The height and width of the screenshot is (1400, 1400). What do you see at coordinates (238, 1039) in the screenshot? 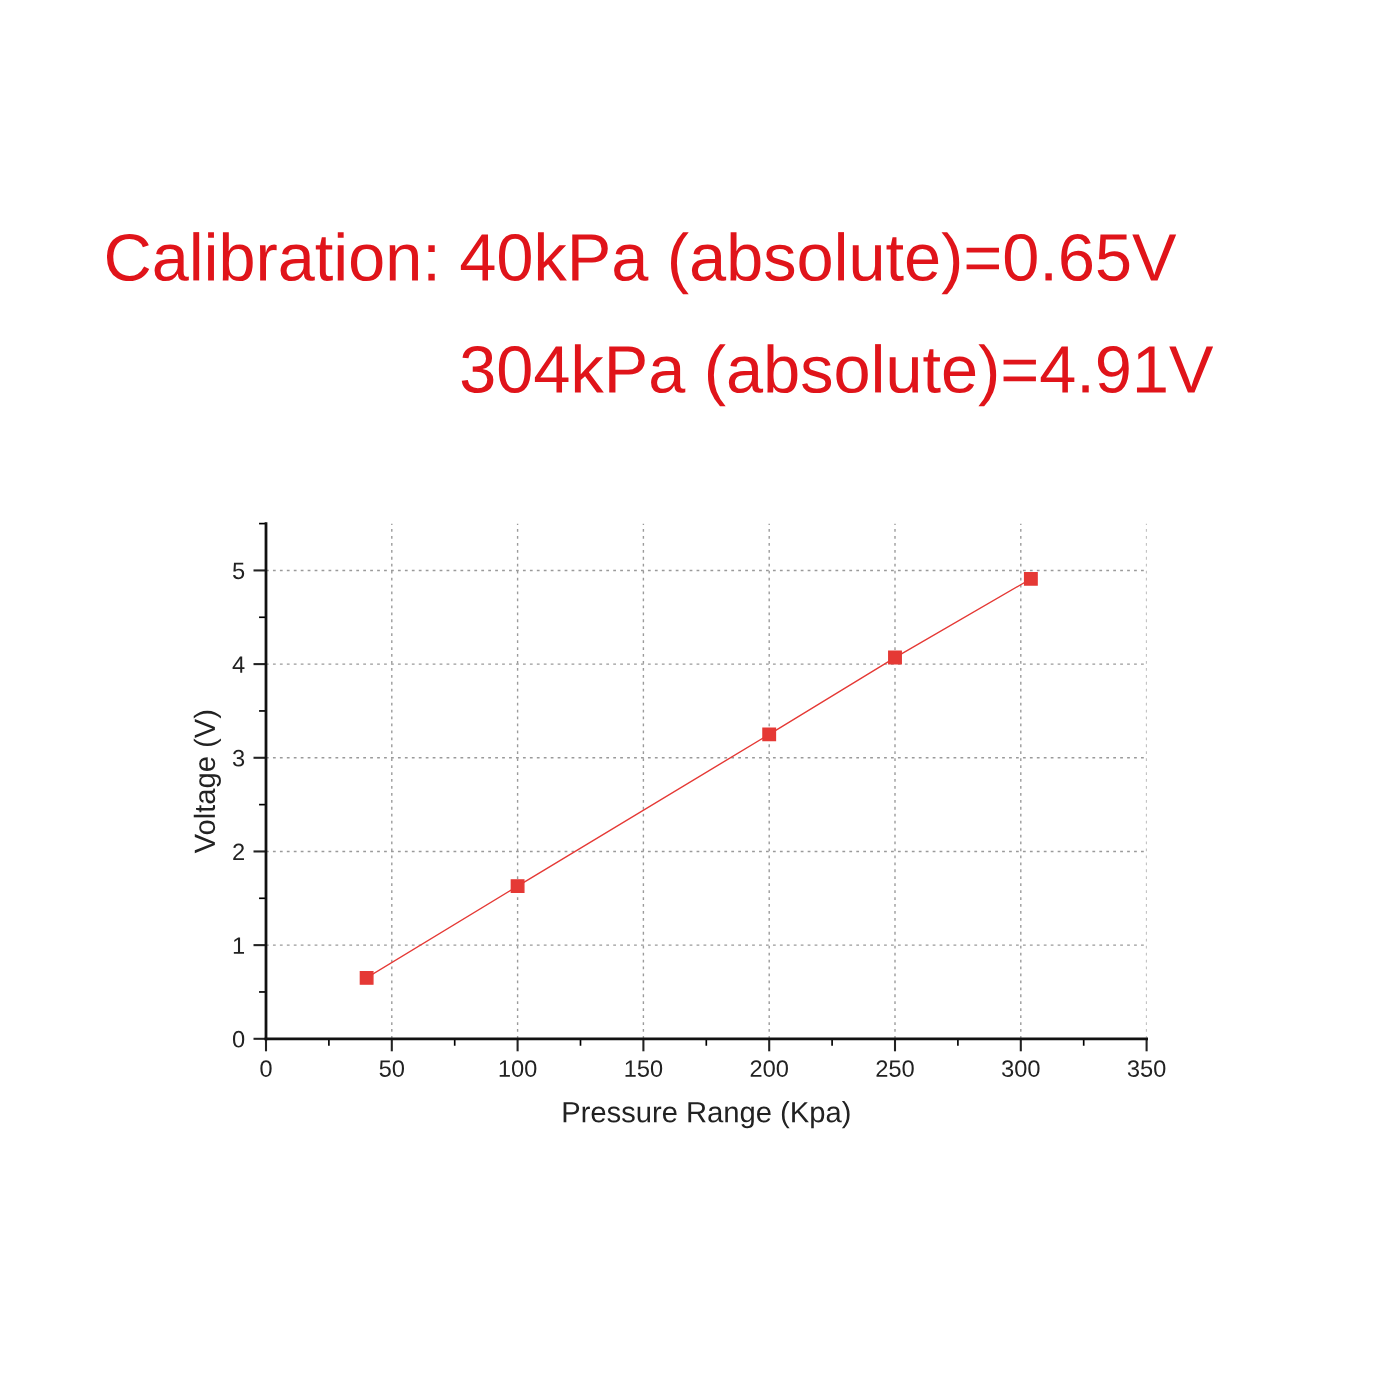
I see `y-tick-label: 0` at bounding box center [238, 1039].